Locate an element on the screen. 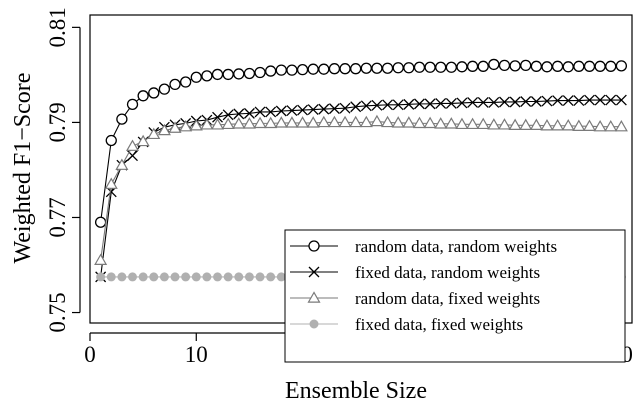  y-axis-title: Weighted F1−Score is located at coordinates (23, 168).